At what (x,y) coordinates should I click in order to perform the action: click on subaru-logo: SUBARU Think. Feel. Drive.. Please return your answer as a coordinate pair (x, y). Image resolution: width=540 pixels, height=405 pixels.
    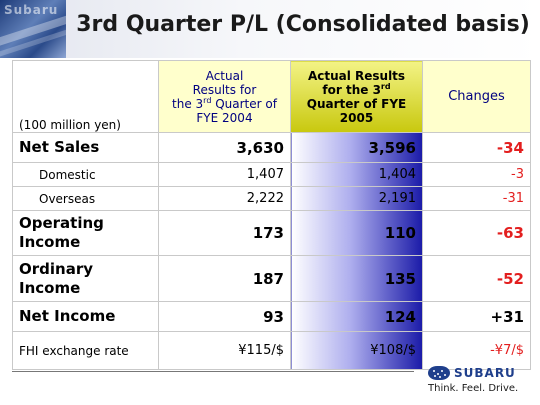
    Looking at the image, I should click on (480, 383).